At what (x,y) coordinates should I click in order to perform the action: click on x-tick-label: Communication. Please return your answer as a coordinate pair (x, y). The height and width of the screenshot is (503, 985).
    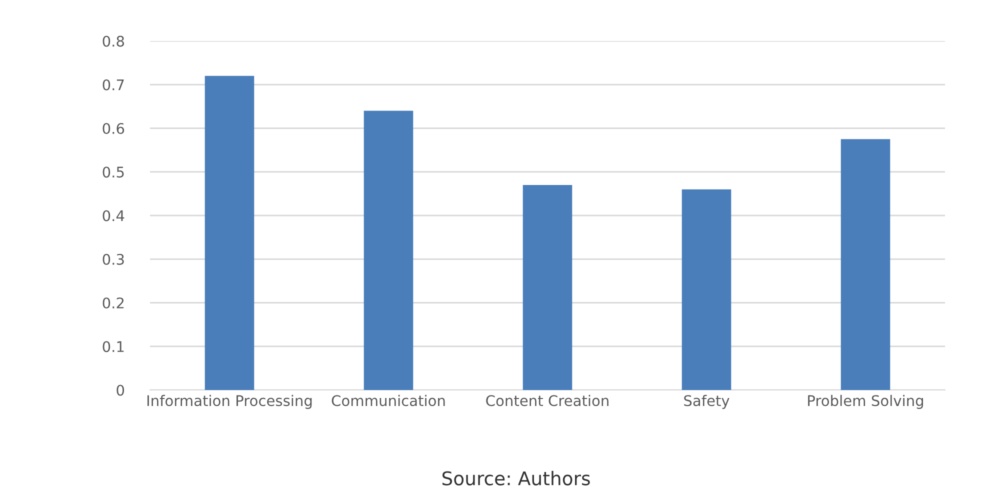
    Looking at the image, I should click on (388, 400).